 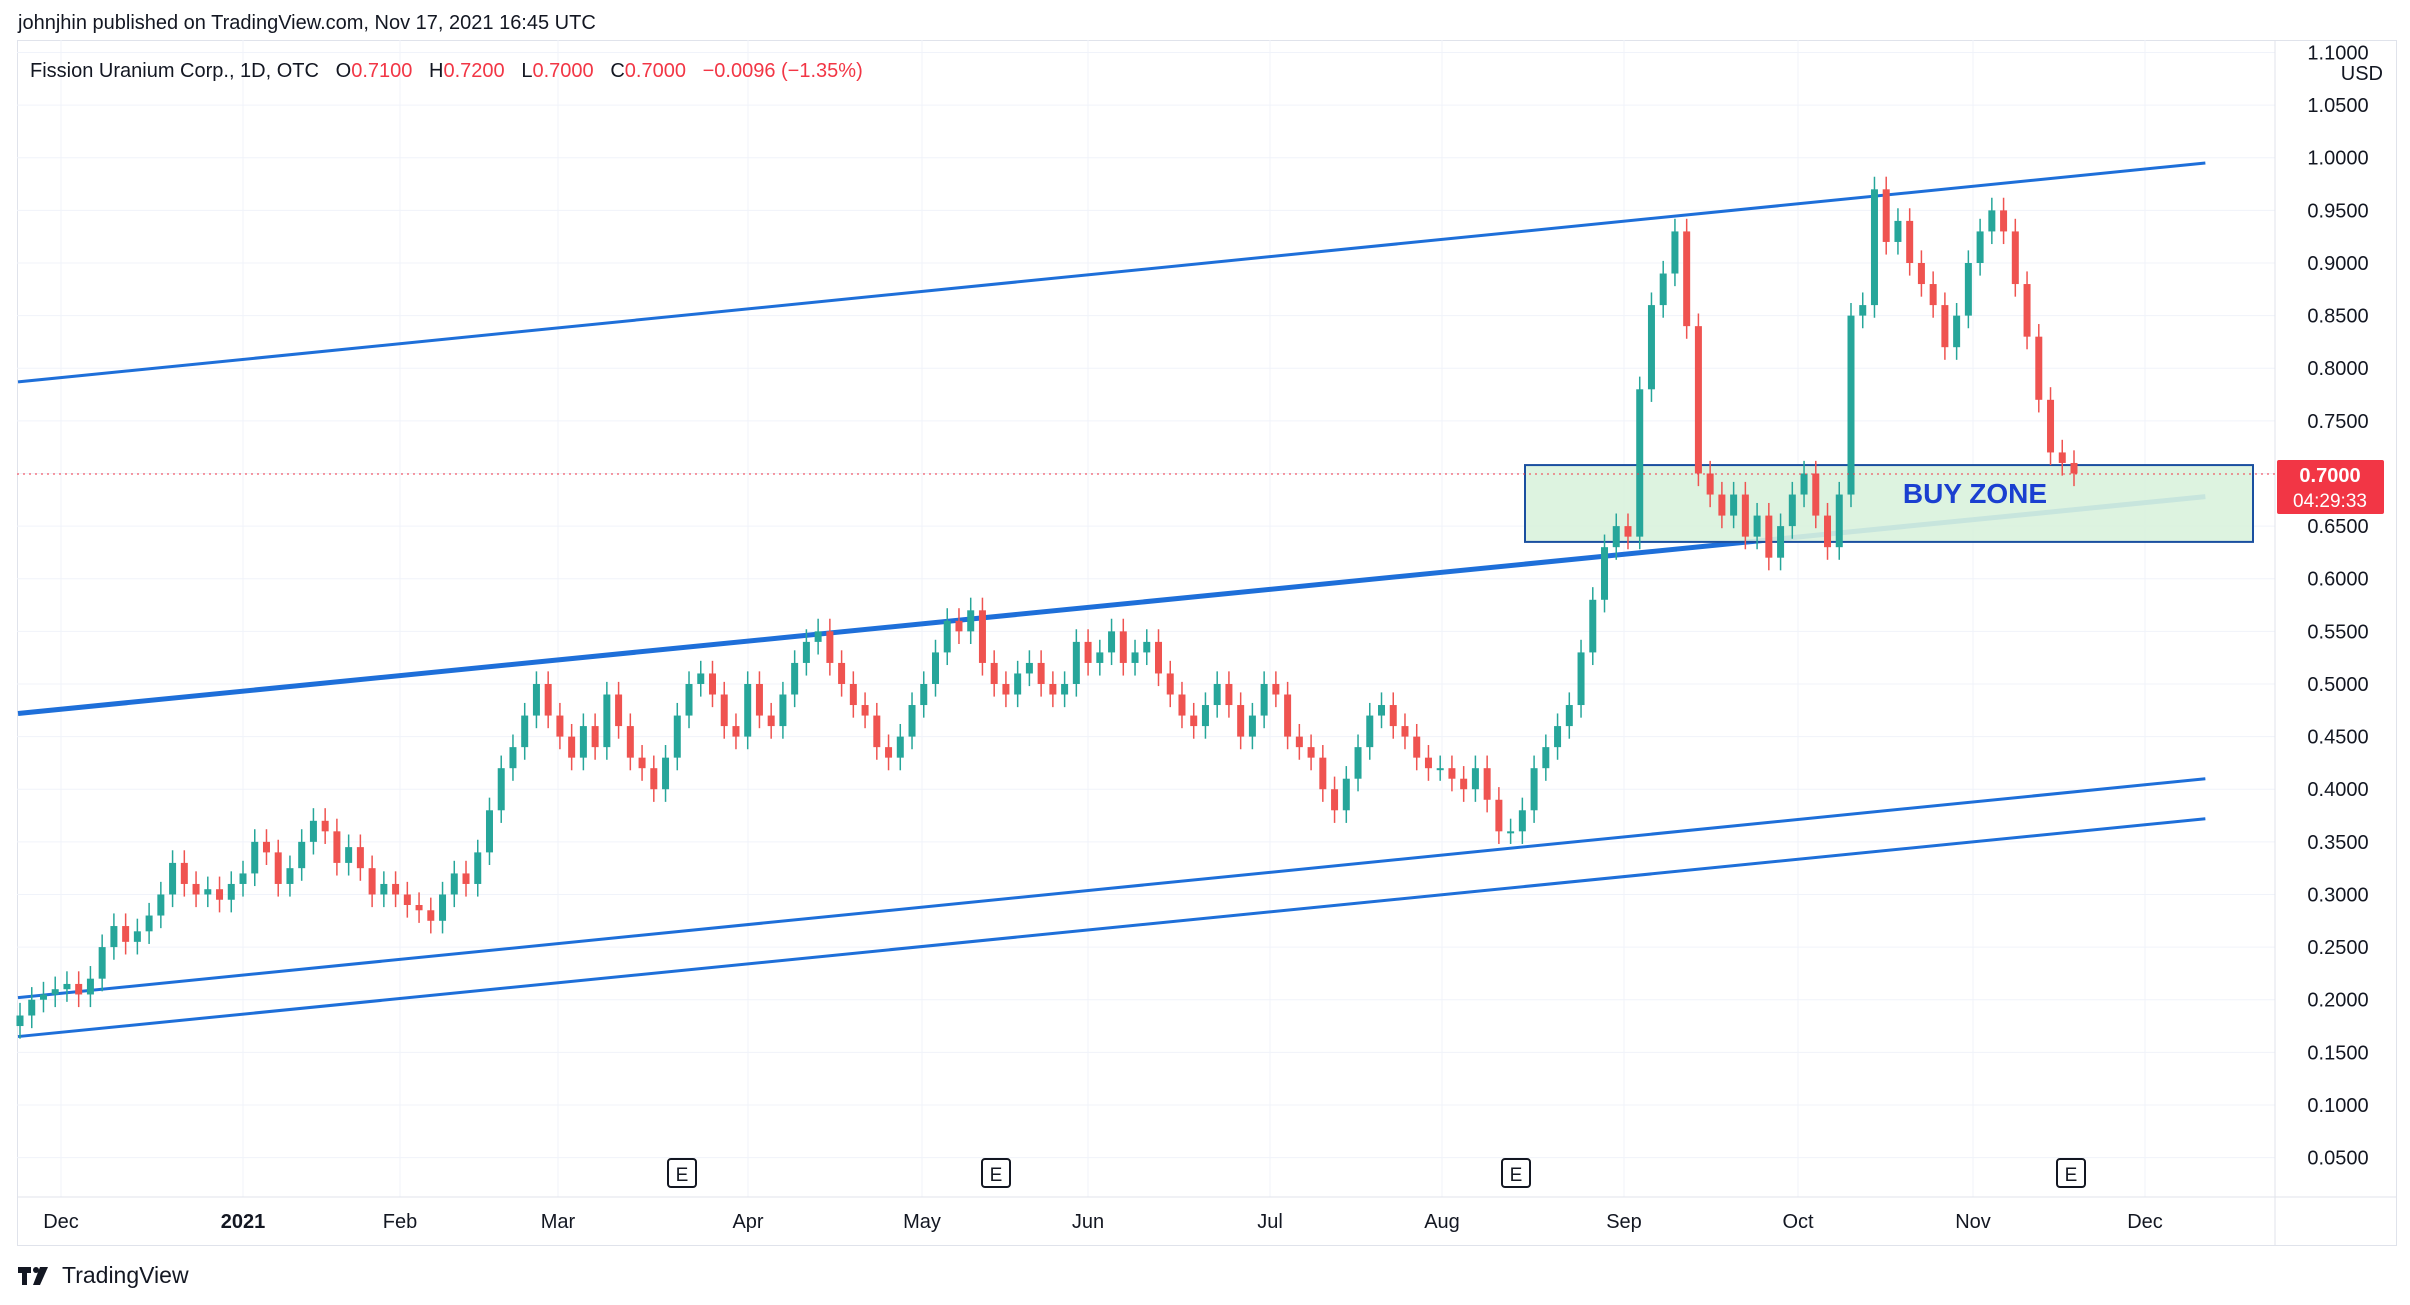 I want to click on x-tick-label: May, so click(x=922, y=1222).